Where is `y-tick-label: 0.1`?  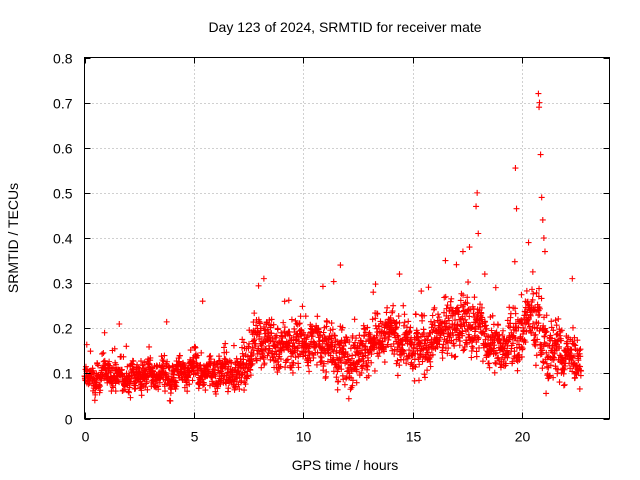 y-tick-label: 0.1 is located at coordinates (63, 374).